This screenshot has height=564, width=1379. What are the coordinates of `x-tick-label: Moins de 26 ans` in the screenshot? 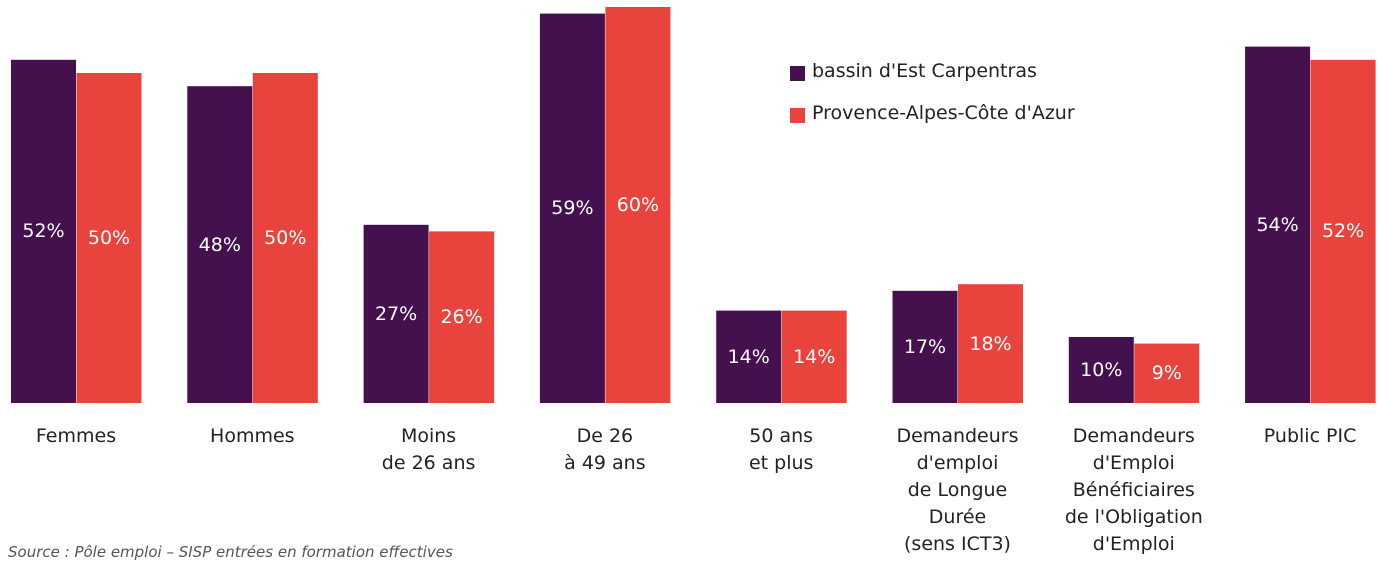 It's located at (428, 449).